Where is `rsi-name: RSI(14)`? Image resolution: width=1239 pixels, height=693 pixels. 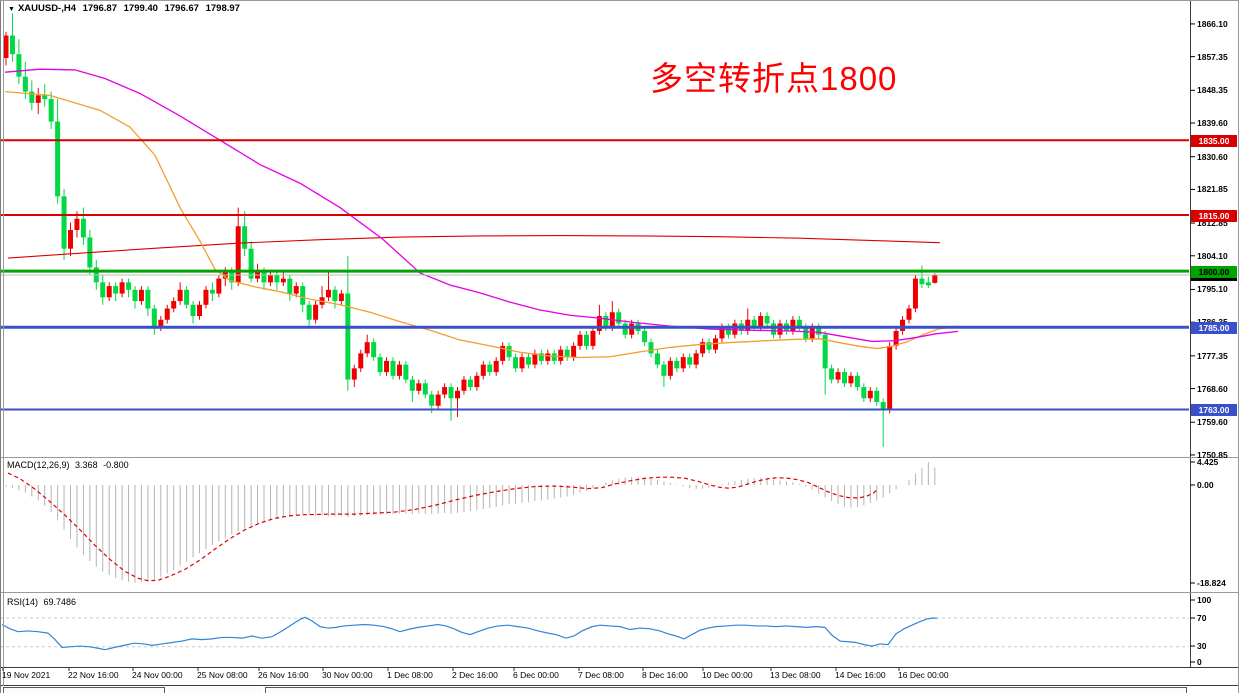 rsi-name: RSI(14) is located at coordinates (23, 602).